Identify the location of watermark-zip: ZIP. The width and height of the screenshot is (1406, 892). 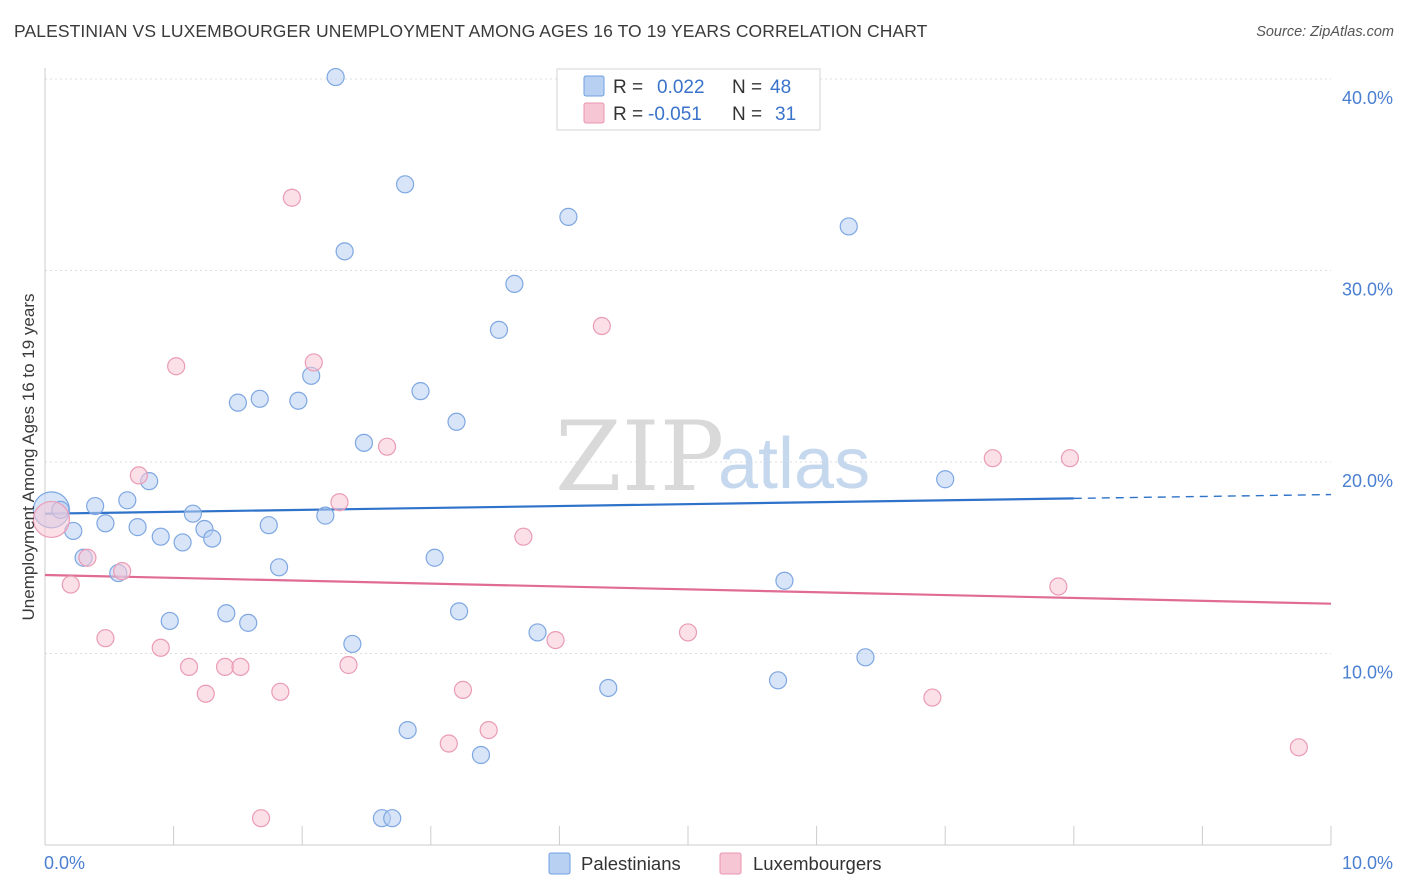
(639, 457).